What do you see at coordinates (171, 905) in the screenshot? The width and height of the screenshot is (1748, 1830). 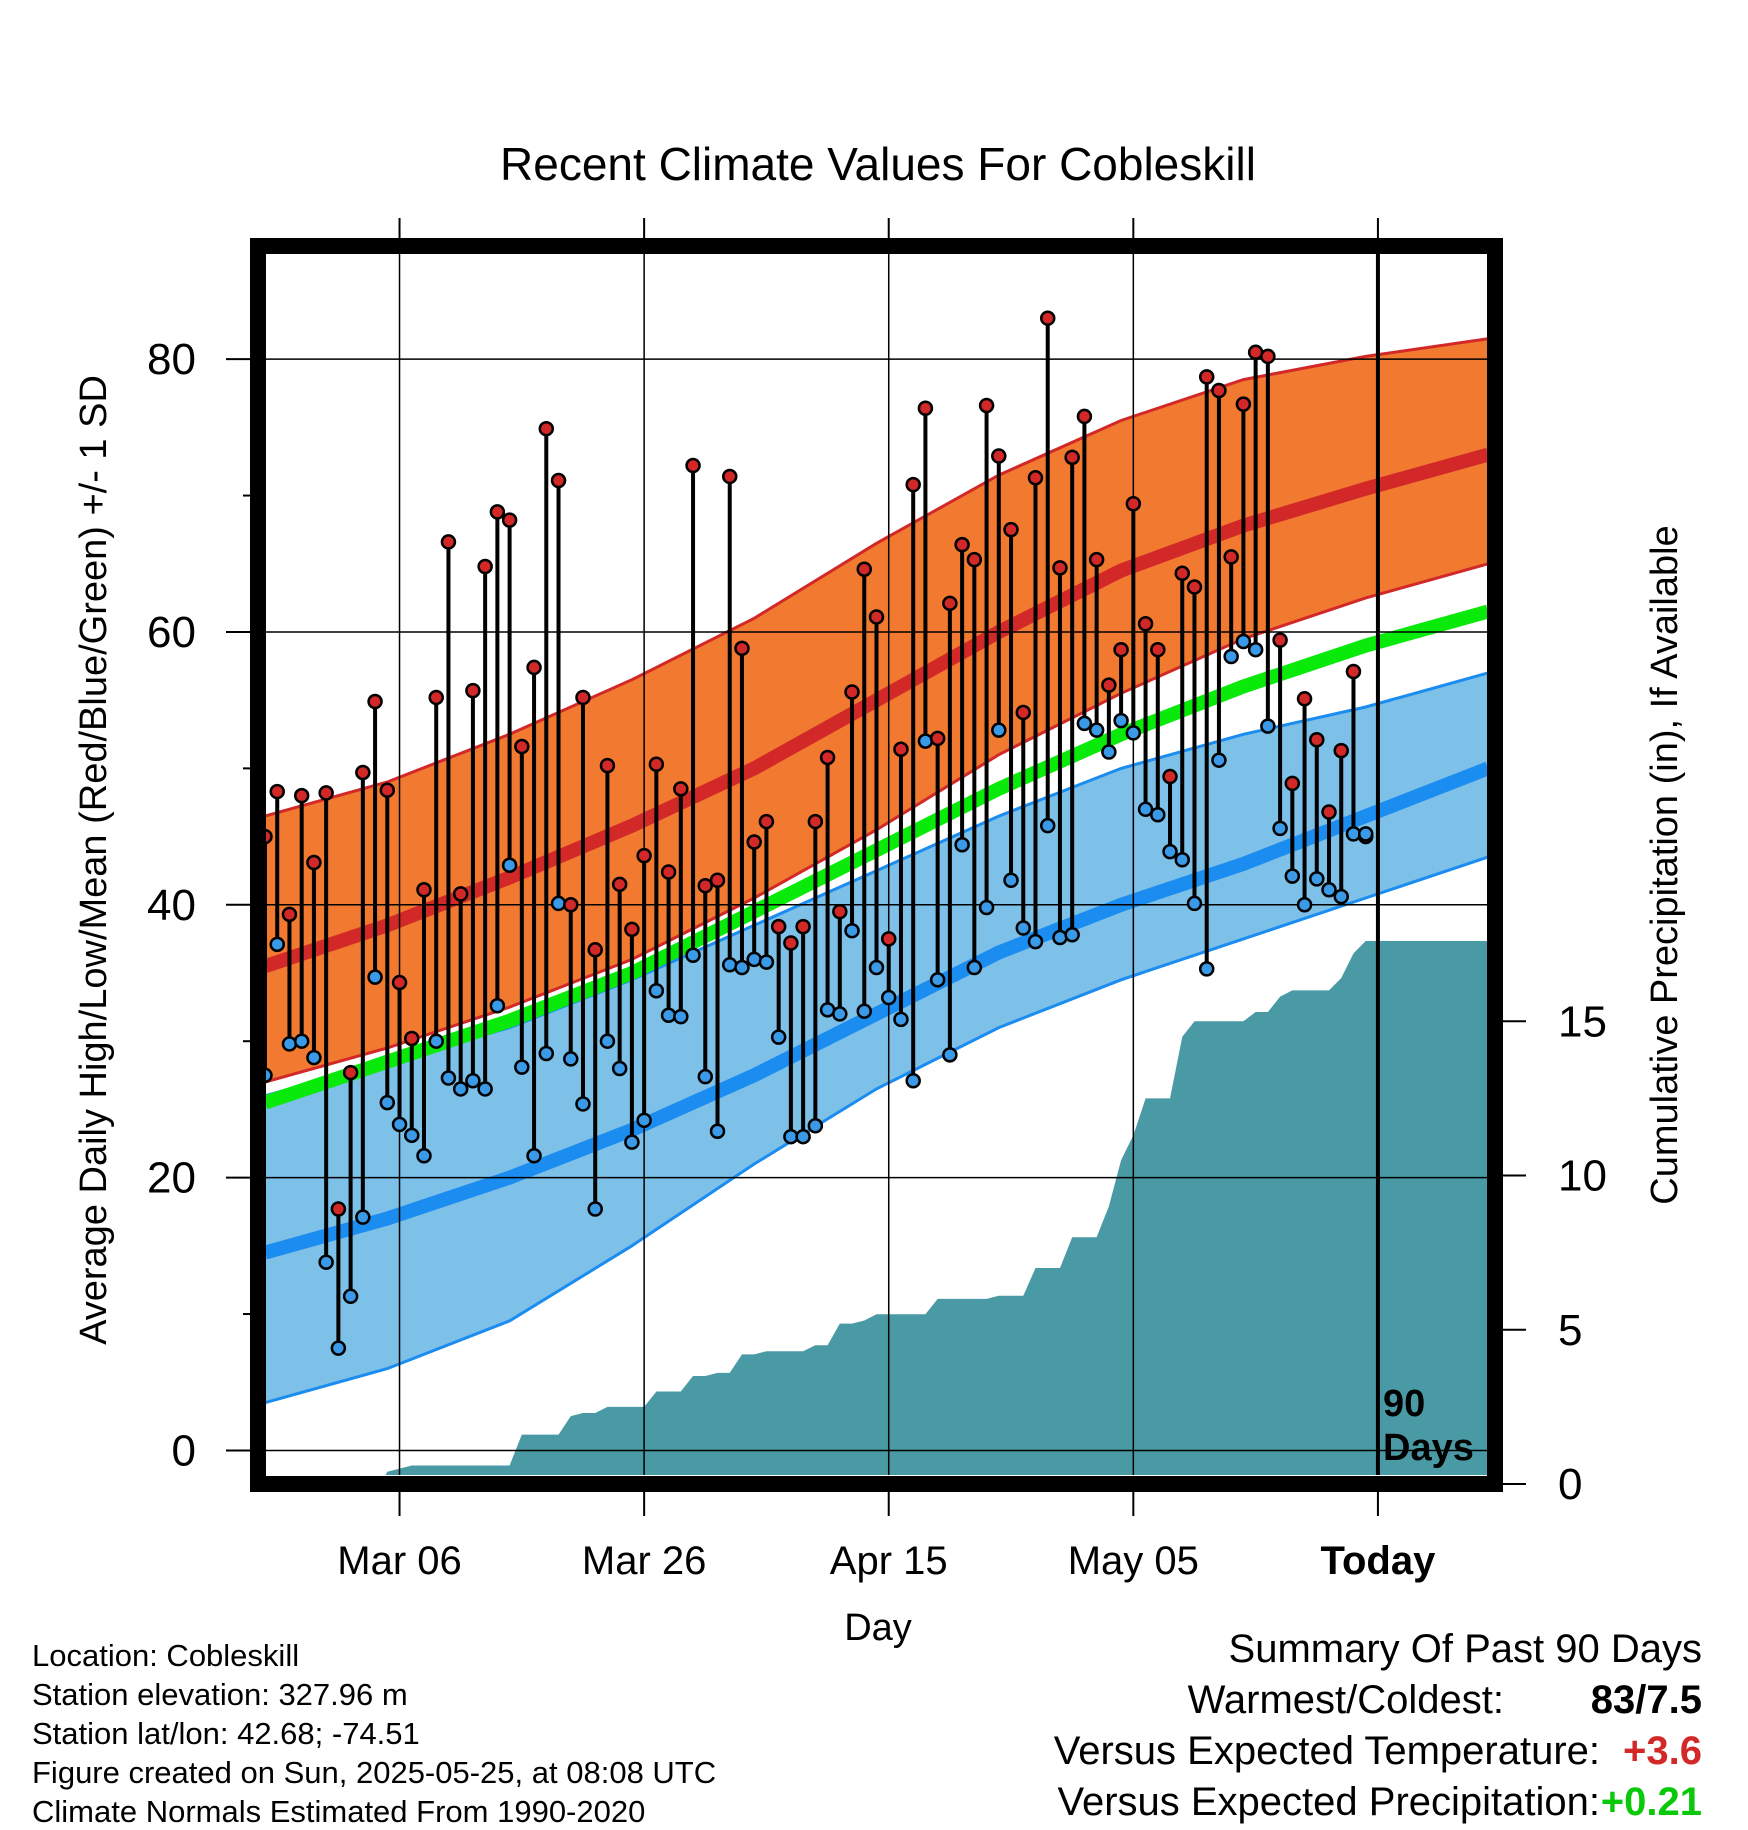 I see `y-tick-label: 40` at bounding box center [171, 905].